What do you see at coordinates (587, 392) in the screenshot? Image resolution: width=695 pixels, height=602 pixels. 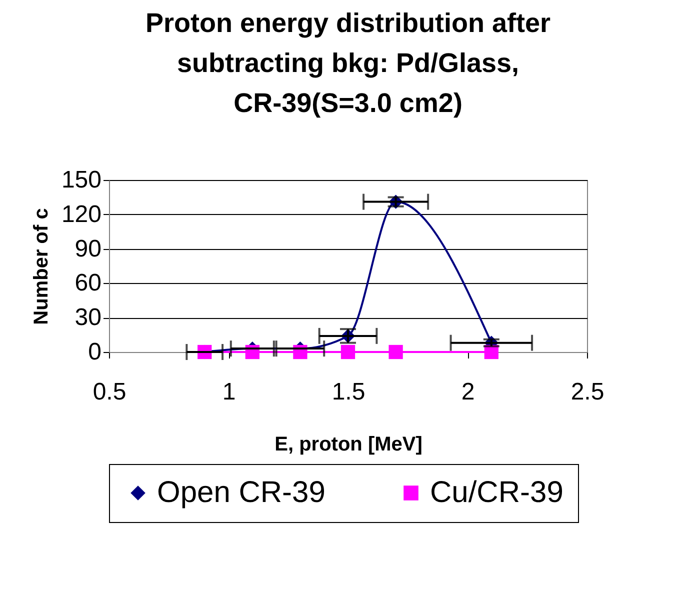 I see `x-tick-label: 2.5` at bounding box center [587, 392].